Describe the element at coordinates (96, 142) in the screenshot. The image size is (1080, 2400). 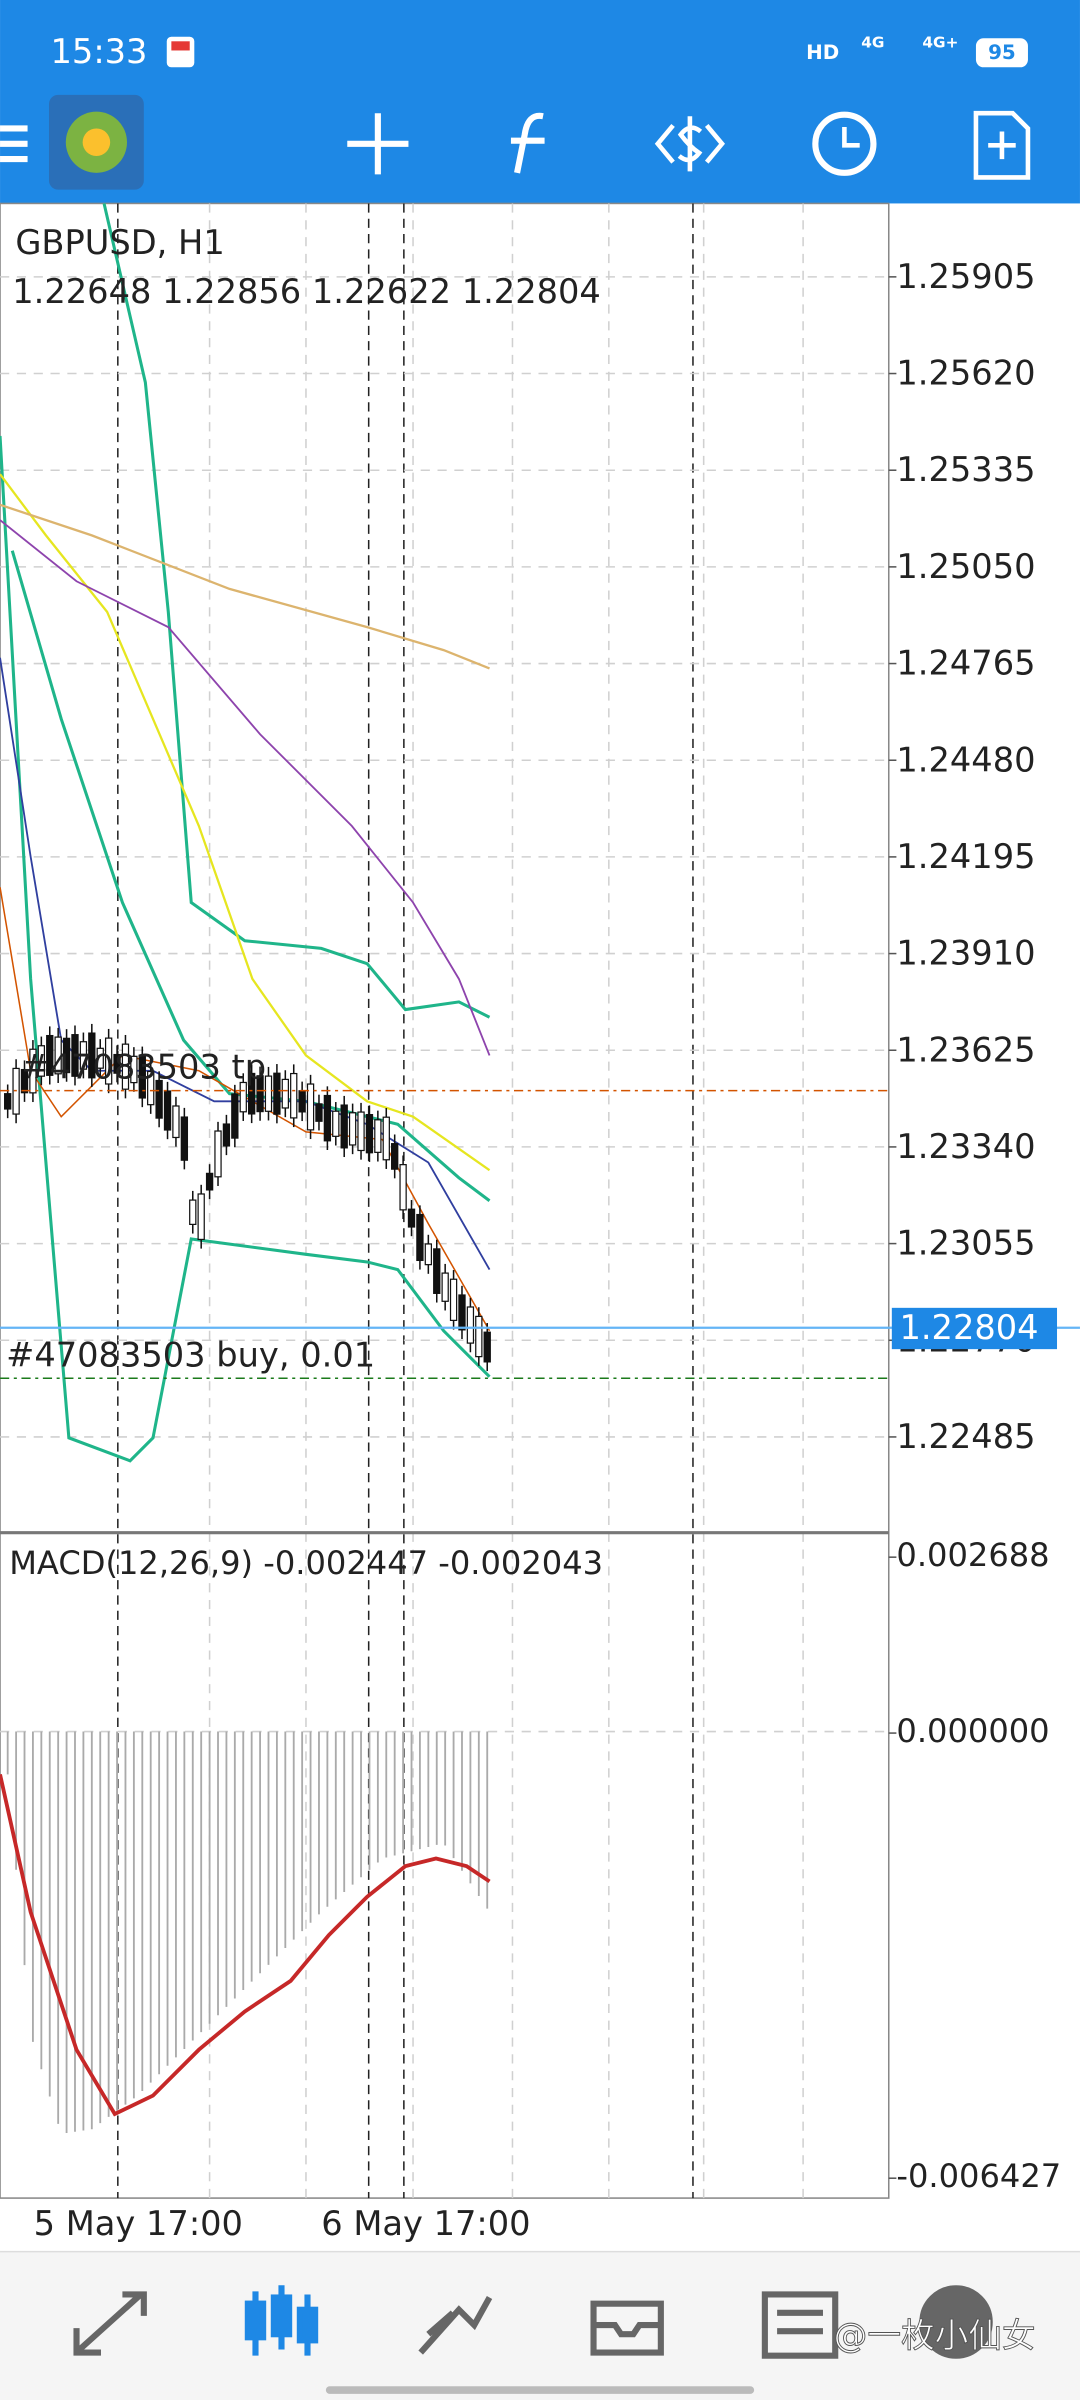
I see `app-icon-center` at that location.